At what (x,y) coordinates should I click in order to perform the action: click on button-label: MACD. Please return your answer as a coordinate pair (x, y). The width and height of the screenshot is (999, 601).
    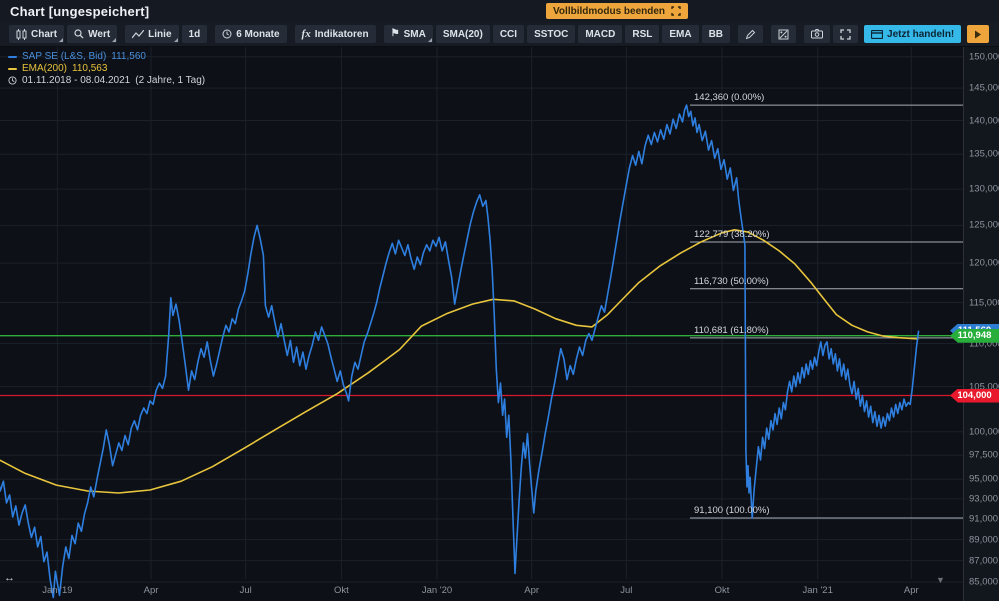
    Looking at the image, I should click on (600, 34).